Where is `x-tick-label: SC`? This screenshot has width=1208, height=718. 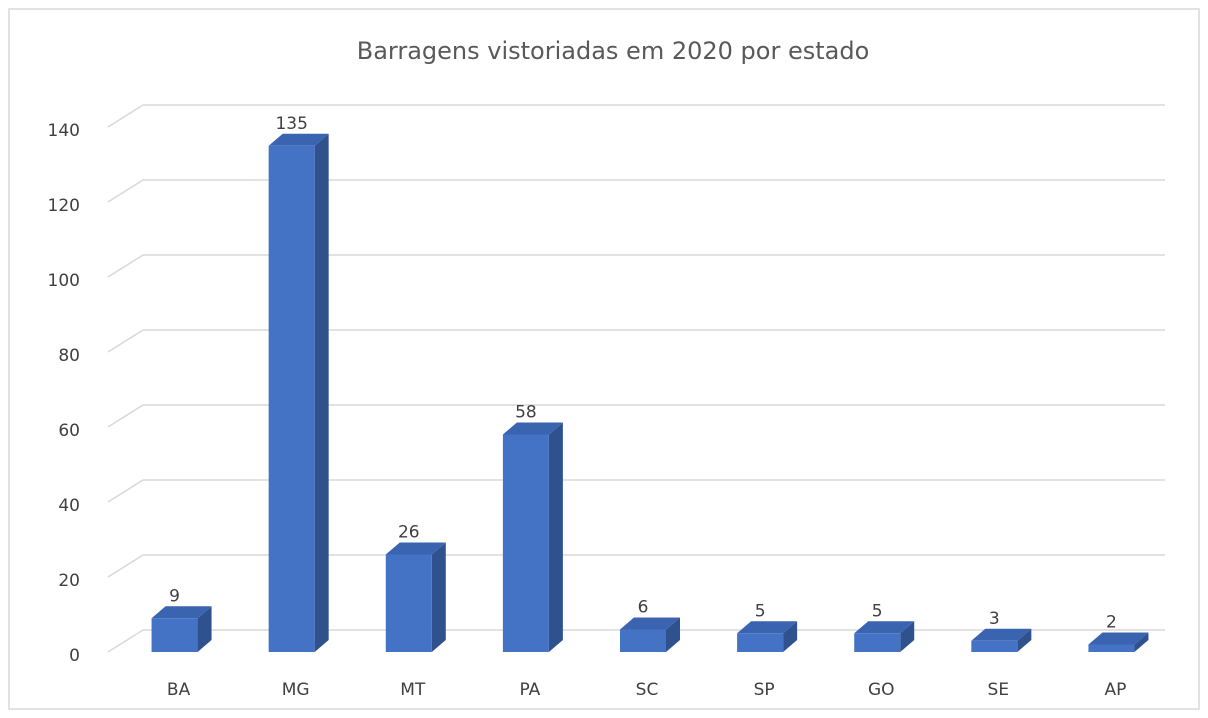
x-tick-label: SC is located at coordinates (647, 690).